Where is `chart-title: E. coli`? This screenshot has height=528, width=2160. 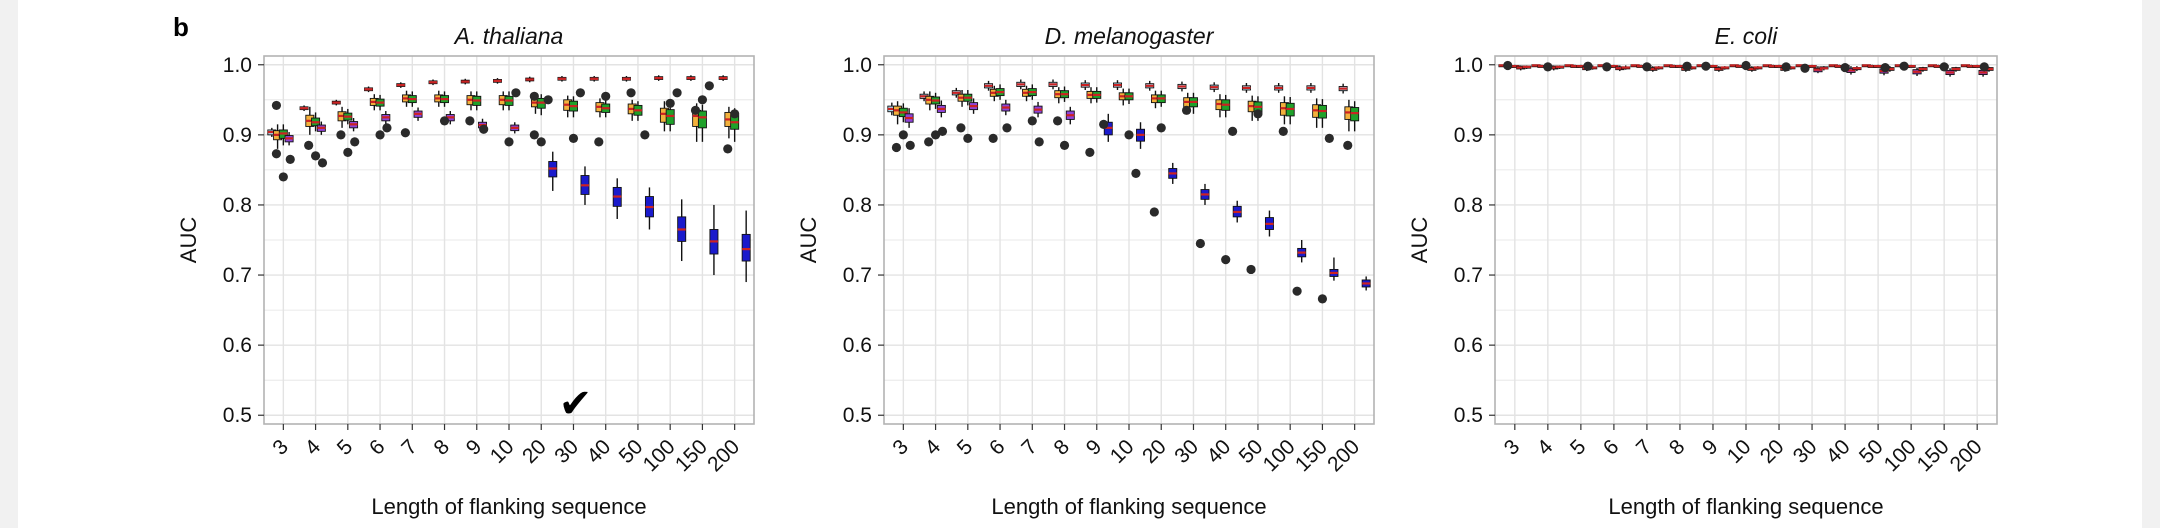 chart-title: E. coli is located at coordinates (1747, 36).